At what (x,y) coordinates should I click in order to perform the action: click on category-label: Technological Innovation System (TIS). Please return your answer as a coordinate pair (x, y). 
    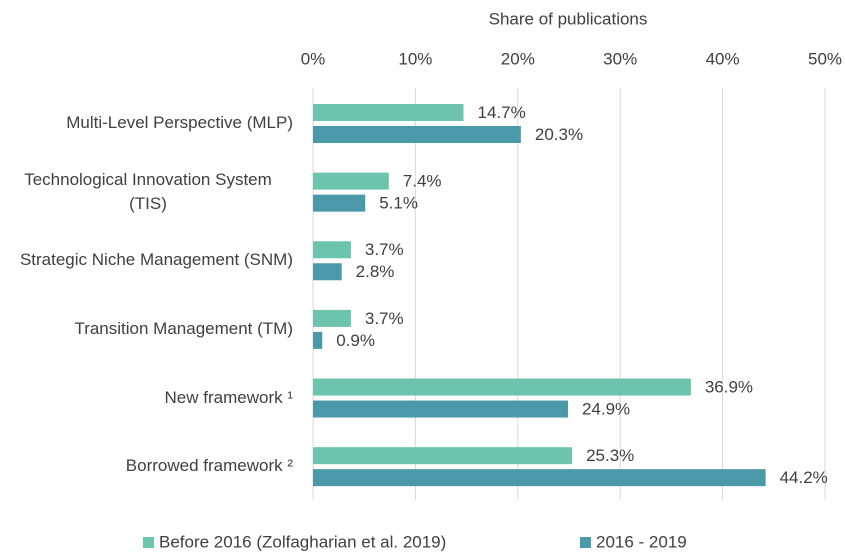
    Looking at the image, I should click on (148, 191).